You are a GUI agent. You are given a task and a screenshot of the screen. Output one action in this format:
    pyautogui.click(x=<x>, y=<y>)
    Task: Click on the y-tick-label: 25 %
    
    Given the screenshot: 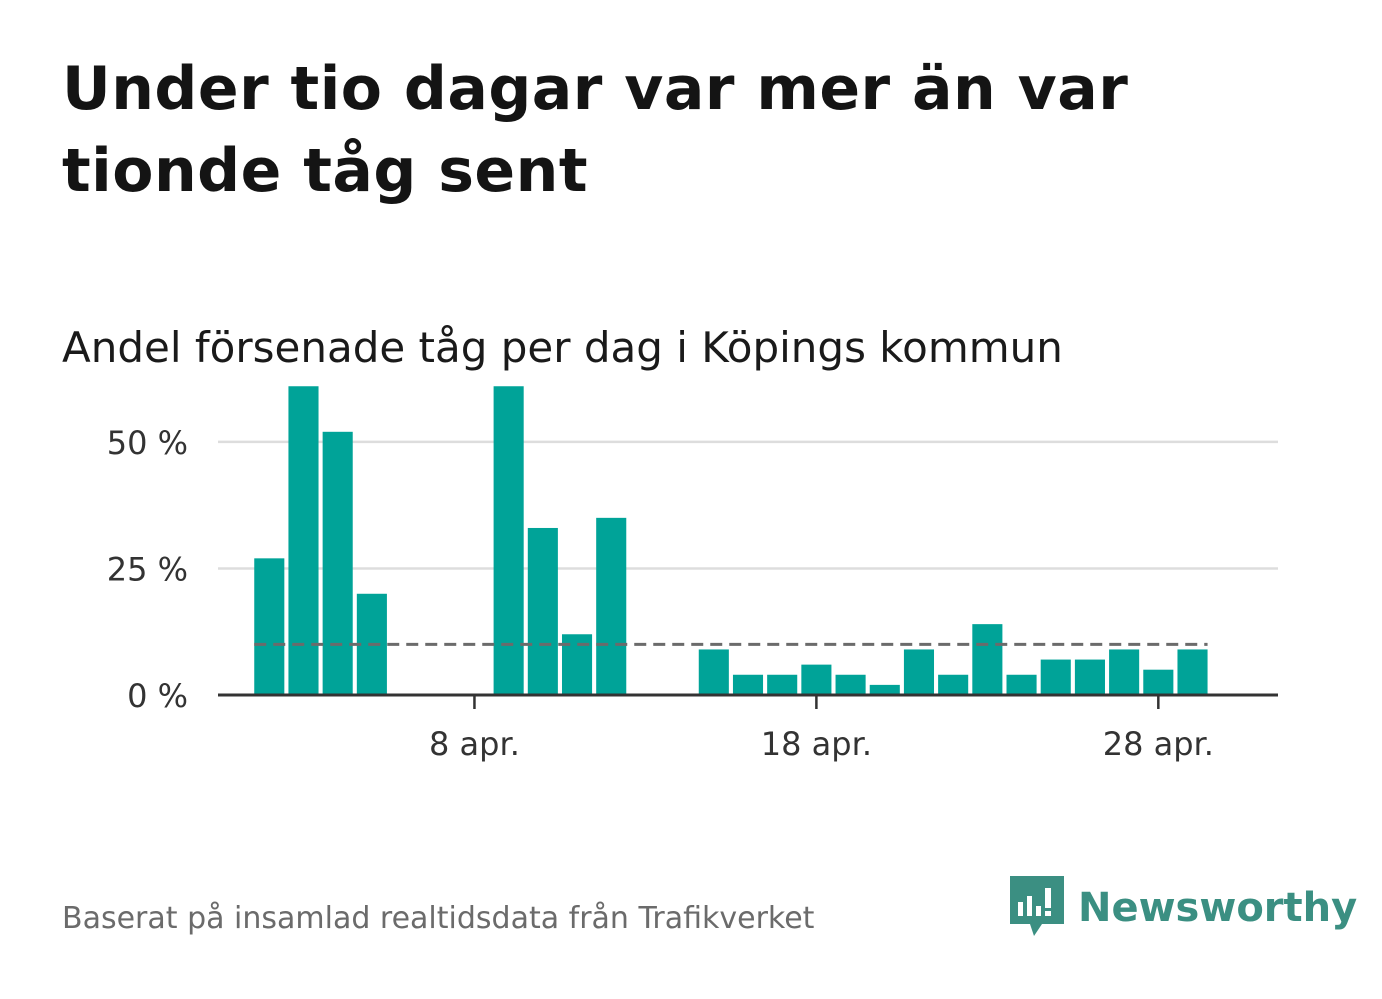 What is the action you would take?
    pyautogui.click(x=147, y=569)
    